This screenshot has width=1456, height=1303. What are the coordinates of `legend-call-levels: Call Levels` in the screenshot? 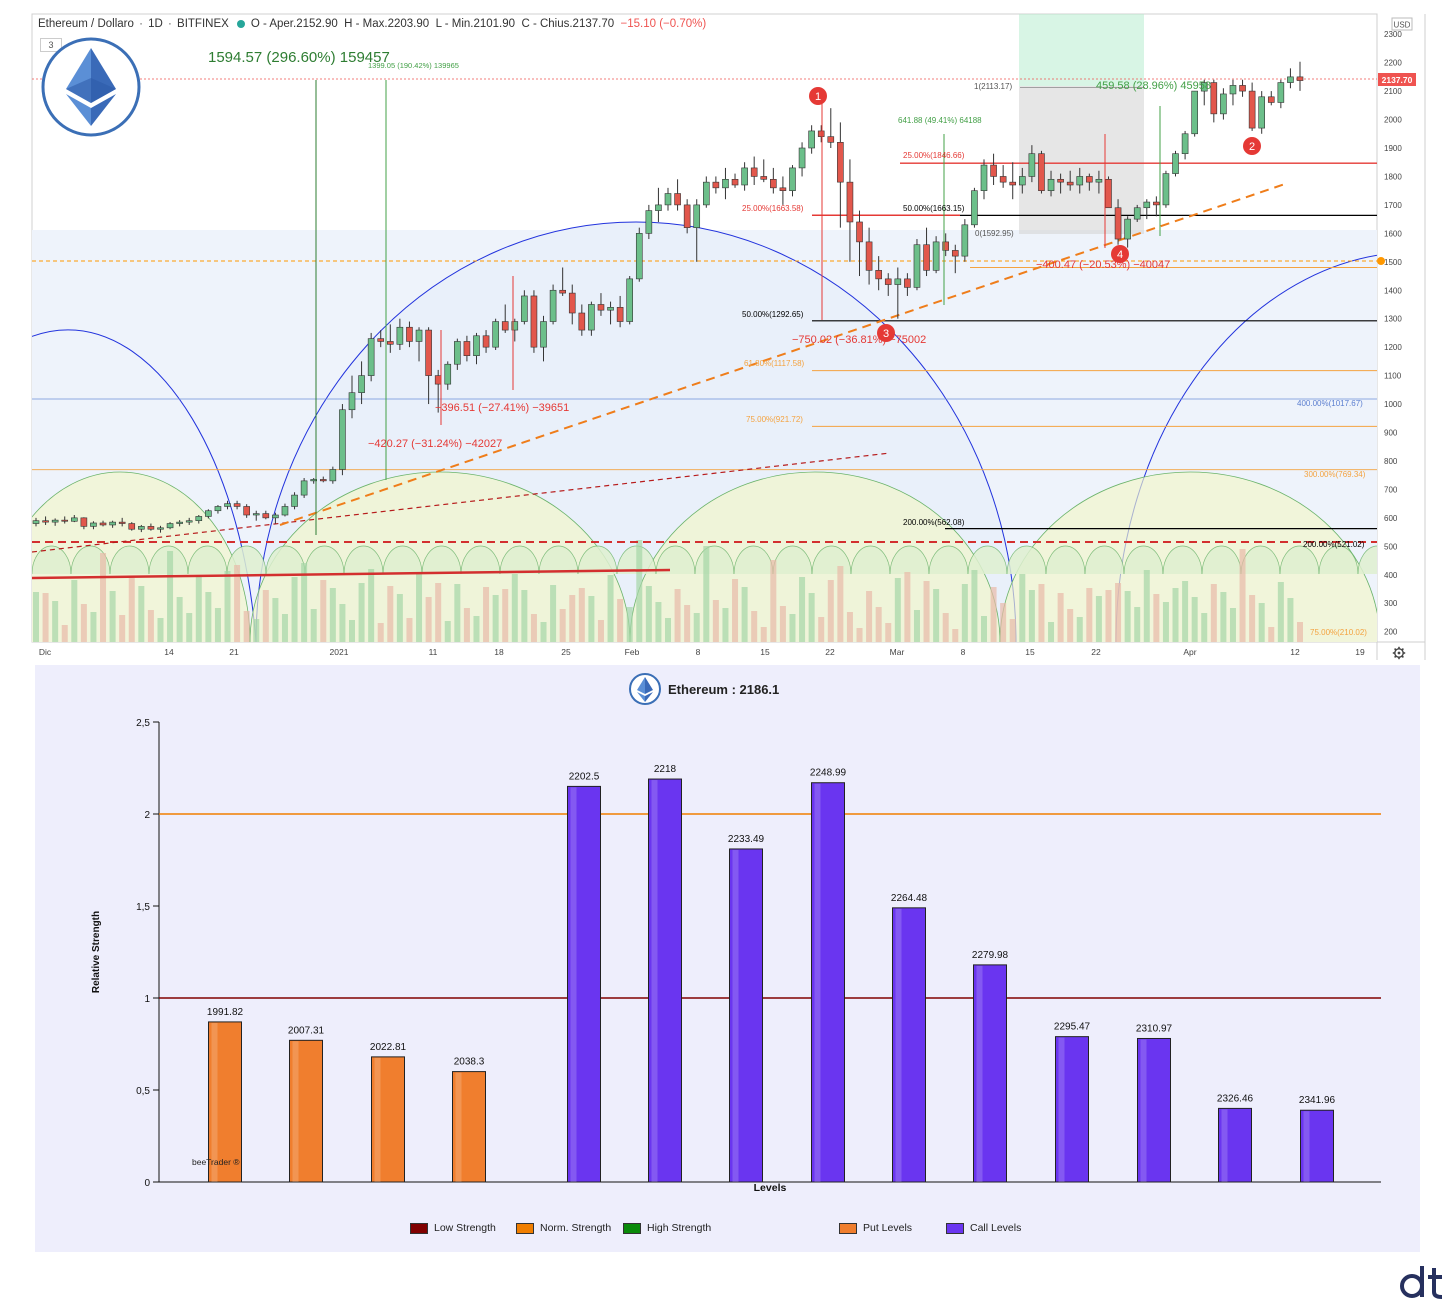 It's located at (983, 1228).